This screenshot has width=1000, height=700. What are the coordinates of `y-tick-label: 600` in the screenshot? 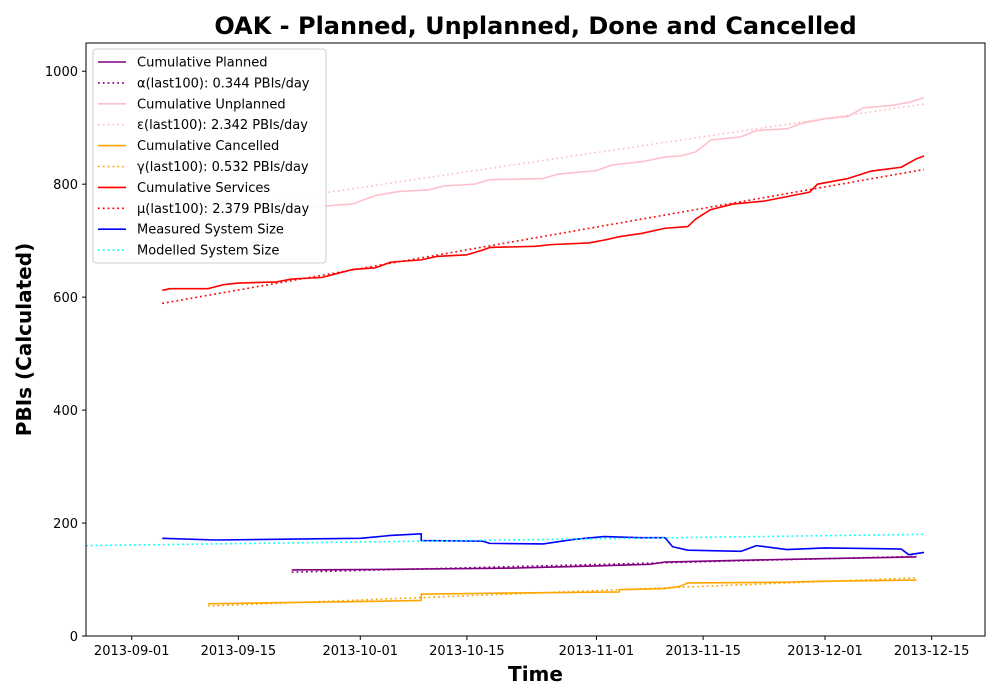 It's located at (65, 298).